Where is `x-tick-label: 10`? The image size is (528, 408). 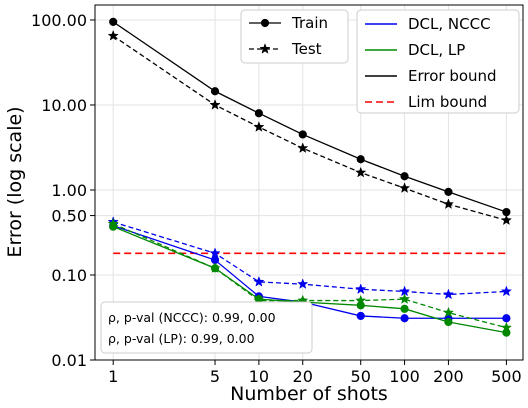
x-tick-label: 10 is located at coordinates (259, 376).